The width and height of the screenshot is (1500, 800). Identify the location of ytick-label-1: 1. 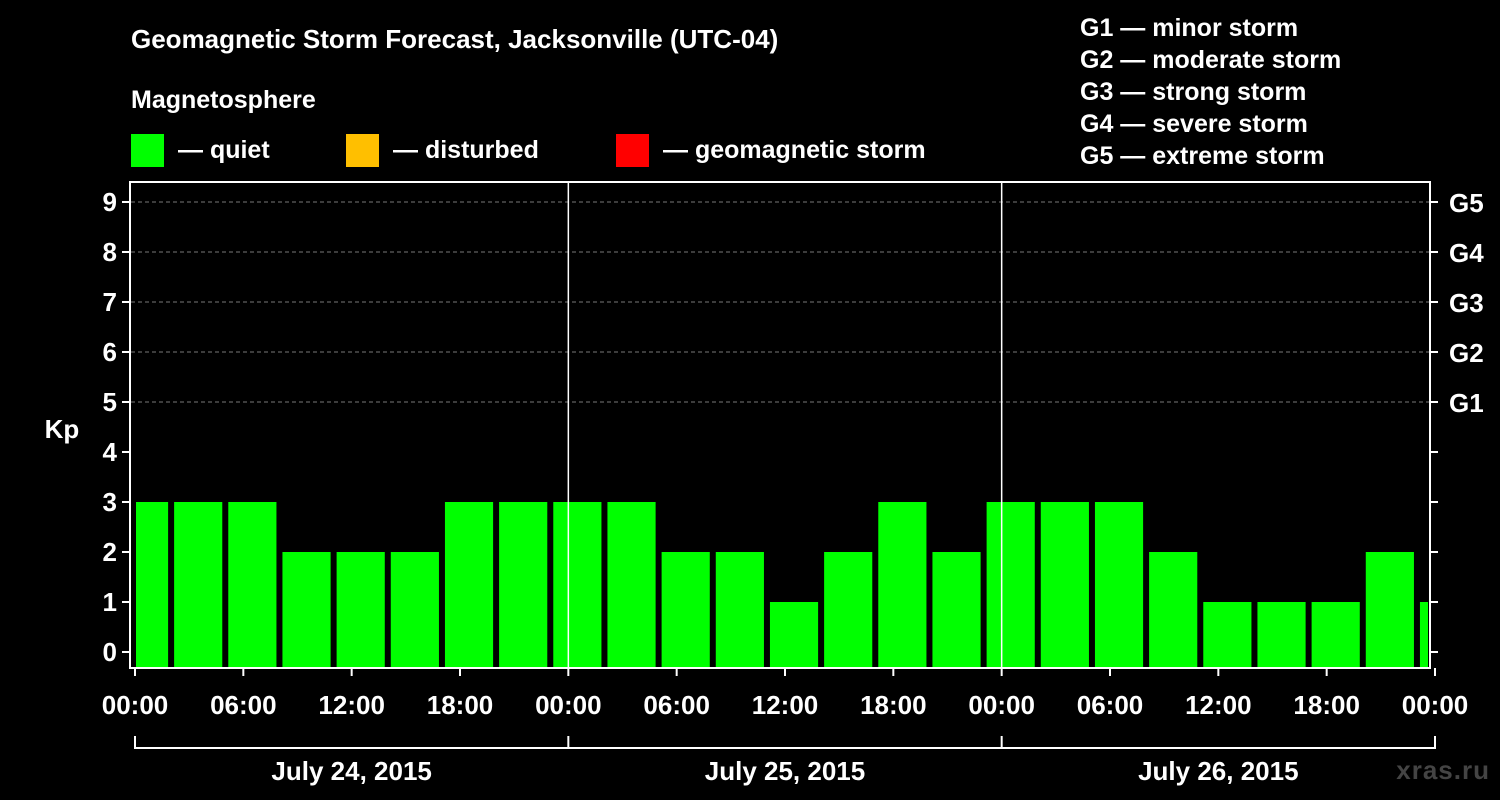
(110, 602).